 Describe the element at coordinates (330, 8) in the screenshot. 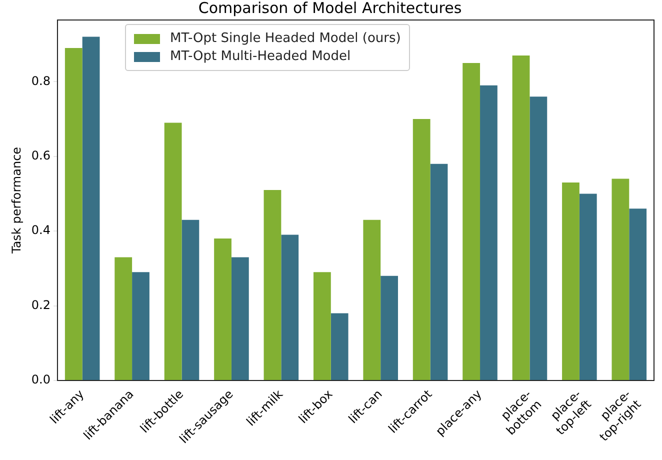

I see `chart-title: Comparison of Model Architectures` at that location.